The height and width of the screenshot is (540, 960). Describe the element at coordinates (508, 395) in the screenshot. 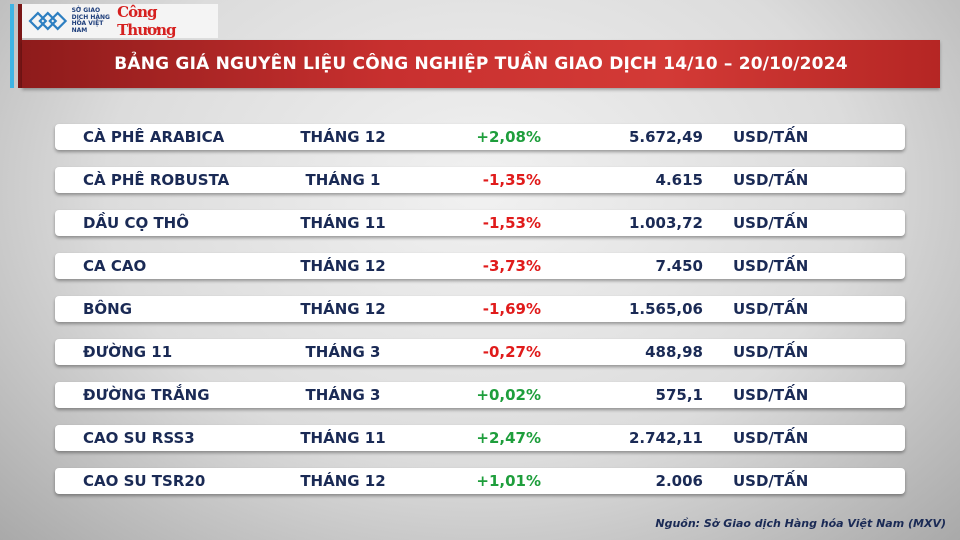

I see `price-change: +0,02%` at that location.